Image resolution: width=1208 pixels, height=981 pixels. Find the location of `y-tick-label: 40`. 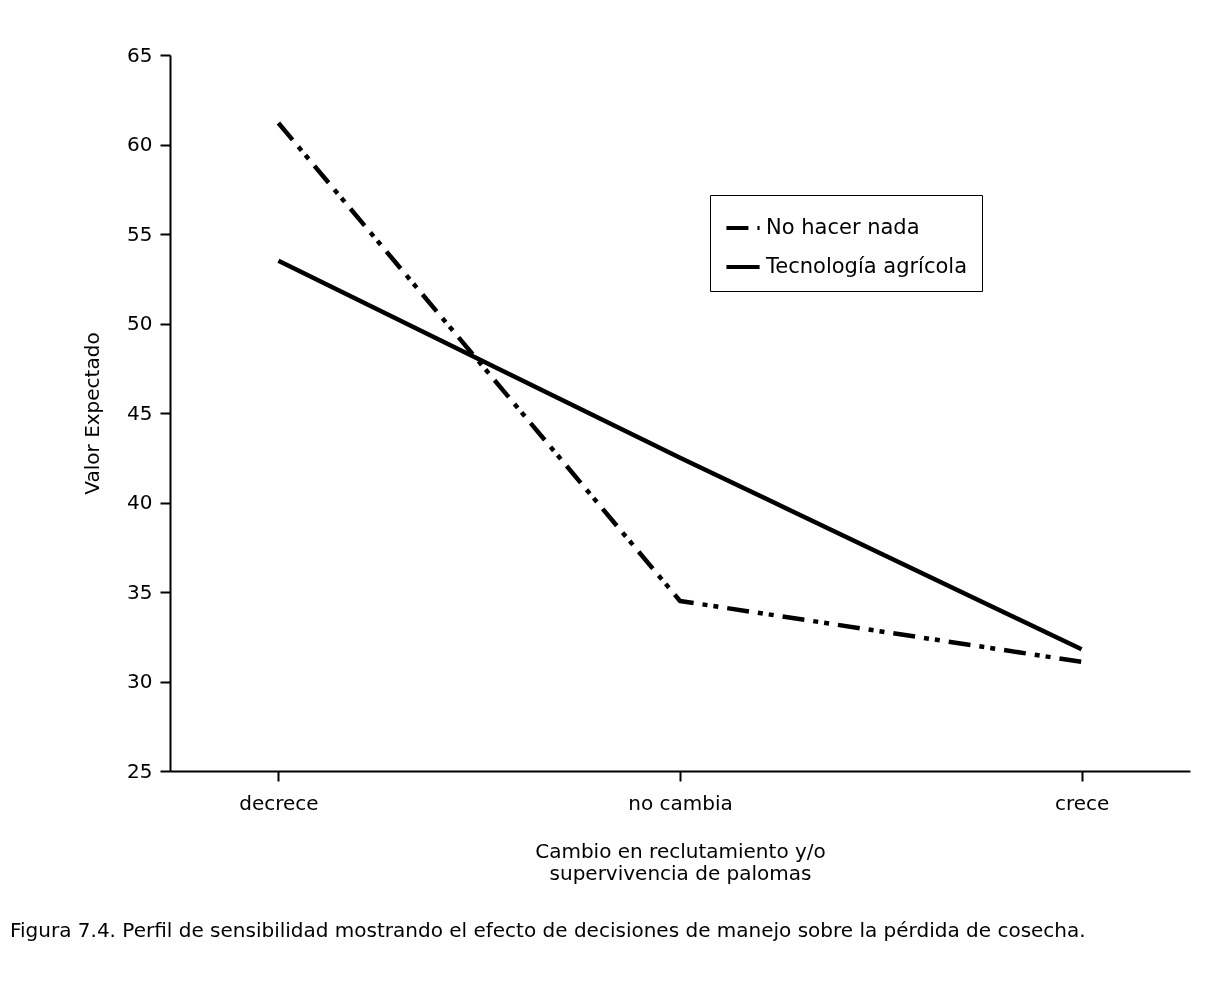

y-tick-label: 40 is located at coordinates (140, 502).